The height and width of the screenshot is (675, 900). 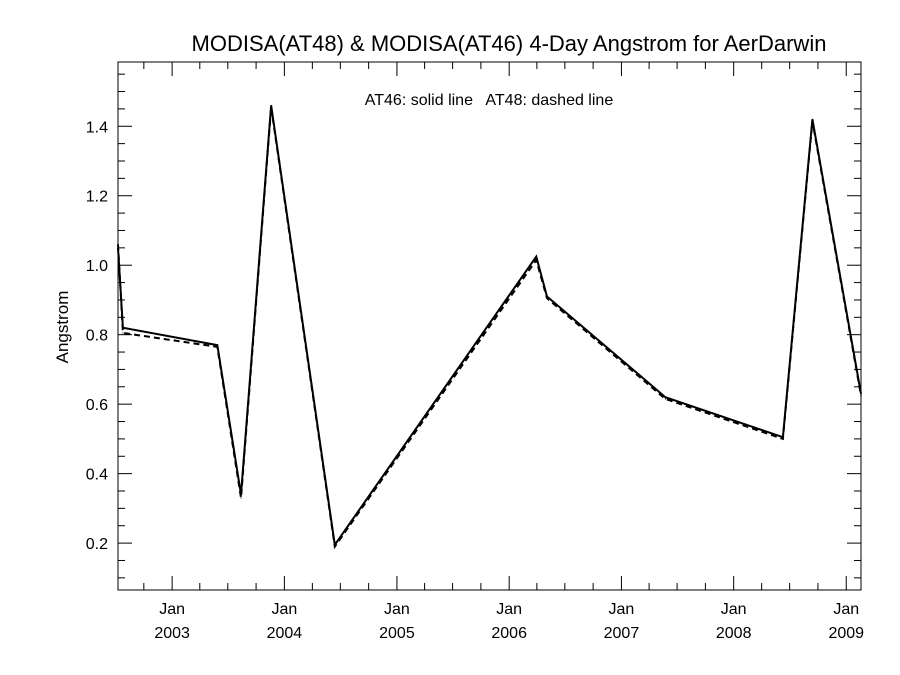 What do you see at coordinates (509, 633) in the screenshot?
I see `x-tick-year: 2006` at bounding box center [509, 633].